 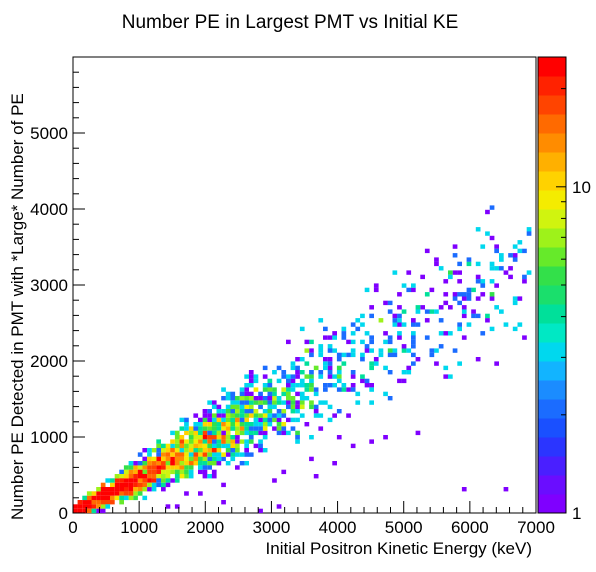 I want to click on x-tick-label: 1000, so click(x=139, y=527).